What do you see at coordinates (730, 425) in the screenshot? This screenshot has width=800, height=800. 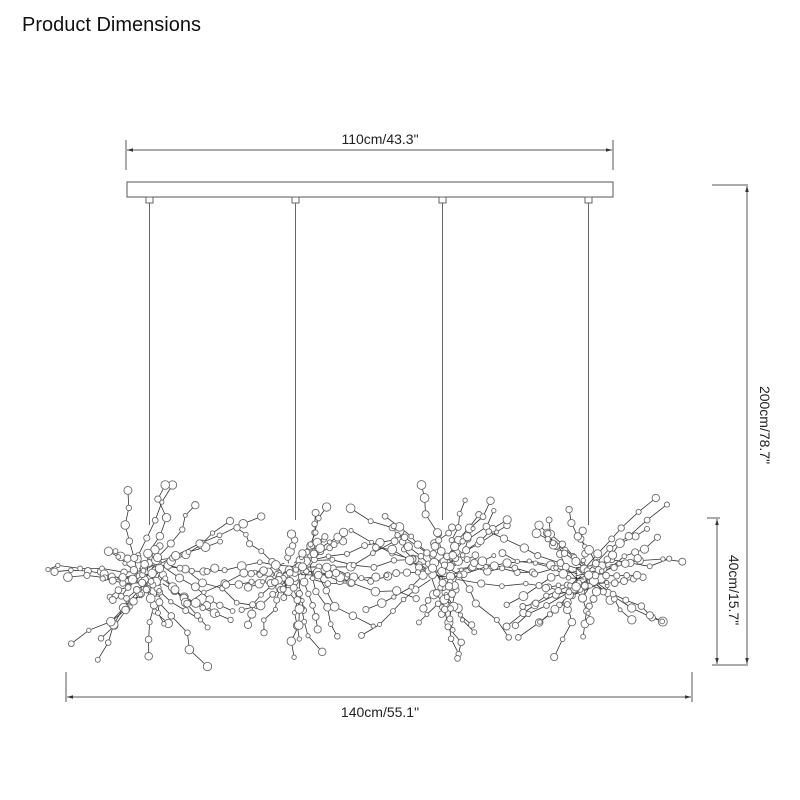 I see `total-height-dimension` at bounding box center [730, 425].